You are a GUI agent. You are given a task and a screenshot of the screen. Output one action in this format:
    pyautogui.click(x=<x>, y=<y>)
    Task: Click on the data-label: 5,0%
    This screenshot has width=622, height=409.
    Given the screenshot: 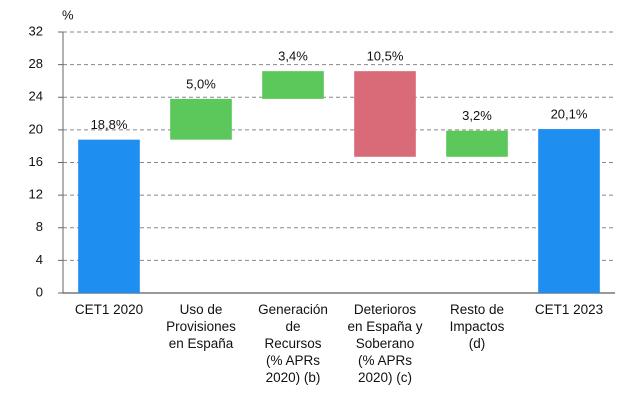 What is the action you would take?
    pyautogui.click(x=201, y=83)
    